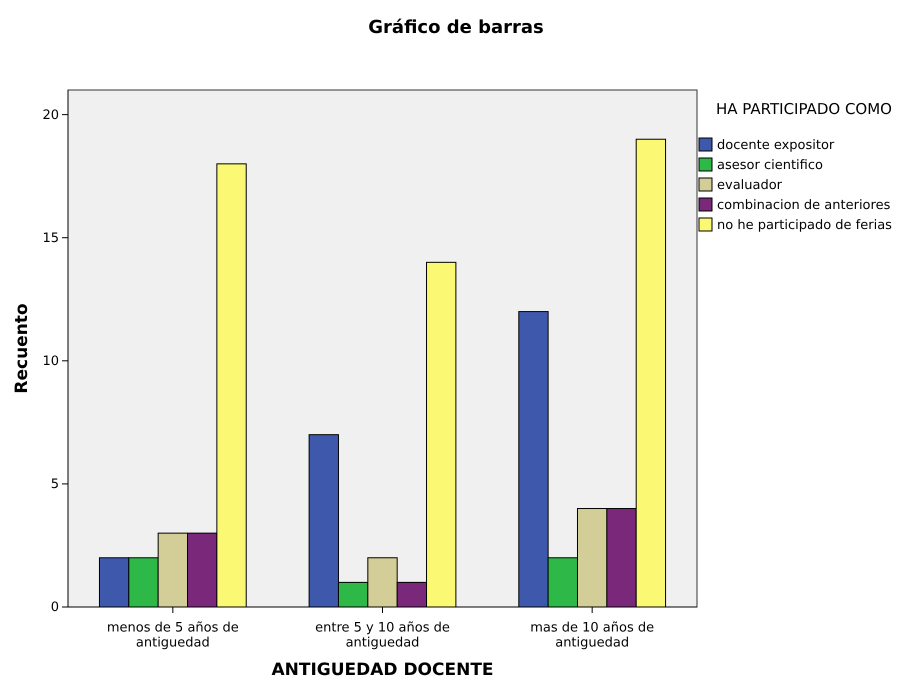  What do you see at coordinates (54, 484) in the screenshot?
I see `y-tick-label: 5` at bounding box center [54, 484].